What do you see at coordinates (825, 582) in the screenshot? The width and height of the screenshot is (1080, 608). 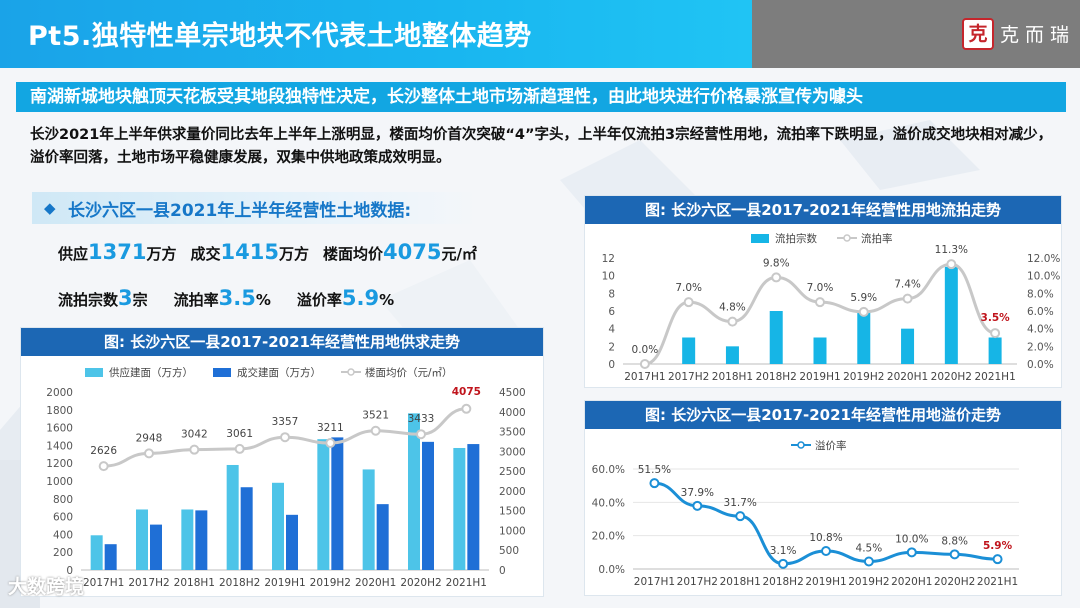 I see `x-axis-tick: 2019H1` at bounding box center [825, 582].